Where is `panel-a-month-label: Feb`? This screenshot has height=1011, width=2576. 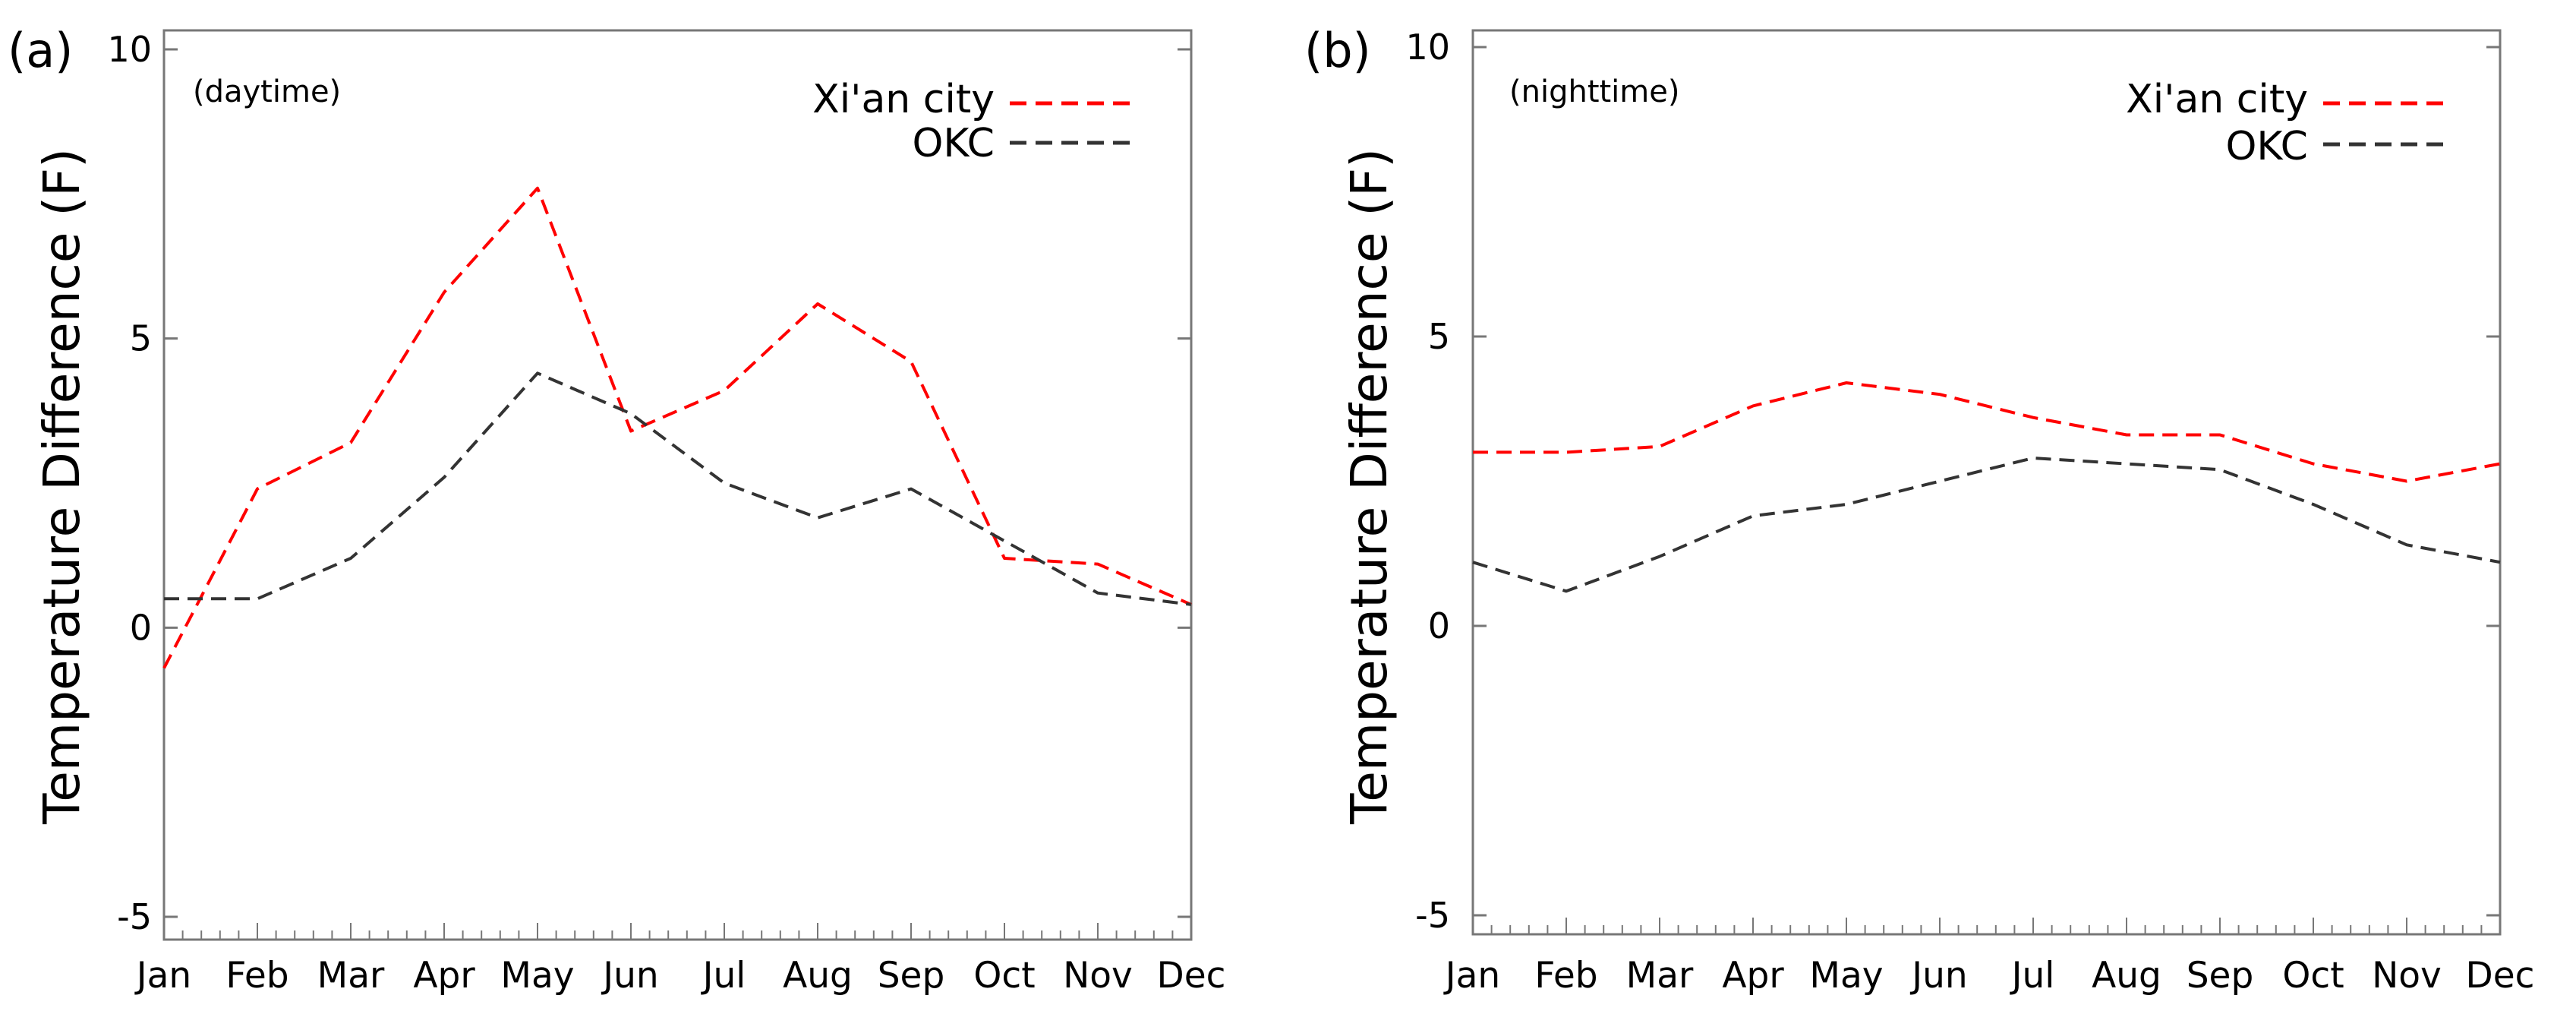 panel-a-month-label: Feb is located at coordinates (256, 976).